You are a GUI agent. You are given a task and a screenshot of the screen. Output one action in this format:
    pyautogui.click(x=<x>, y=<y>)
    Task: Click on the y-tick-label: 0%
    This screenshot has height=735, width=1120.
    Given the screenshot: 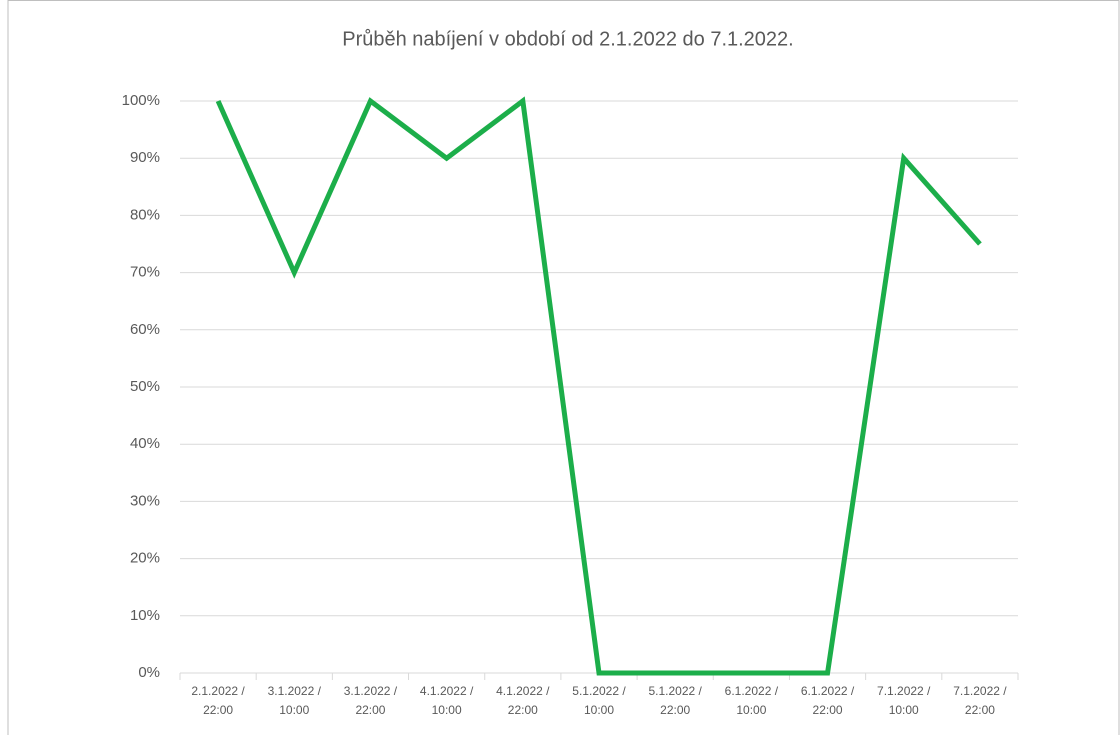 What is the action you would take?
    pyautogui.click(x=149, y=672)
    